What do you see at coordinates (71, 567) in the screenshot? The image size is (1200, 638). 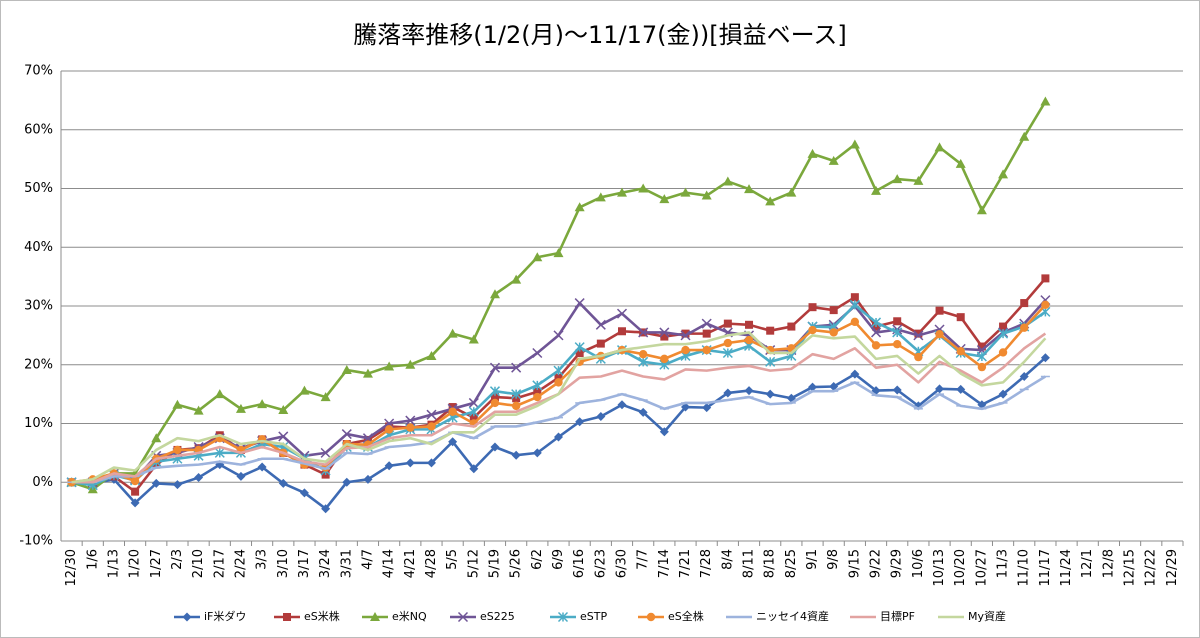 I see `x-tick-label: 12/30` at bounding box center [71, 567].